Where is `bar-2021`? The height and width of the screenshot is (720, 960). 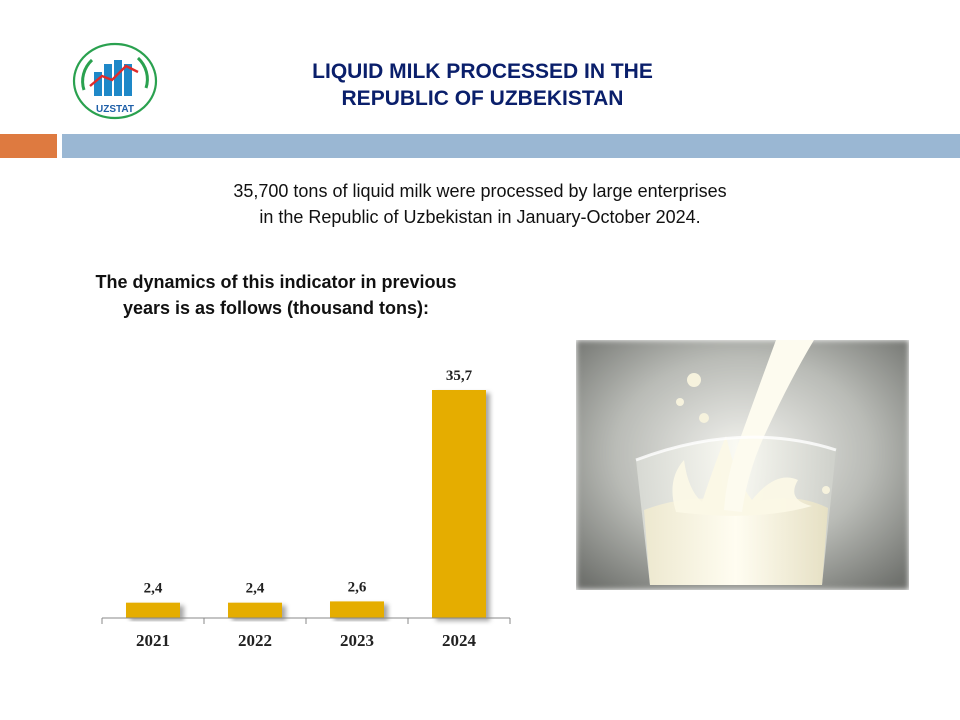 bar-2021 is located at coordinates (153, 610).